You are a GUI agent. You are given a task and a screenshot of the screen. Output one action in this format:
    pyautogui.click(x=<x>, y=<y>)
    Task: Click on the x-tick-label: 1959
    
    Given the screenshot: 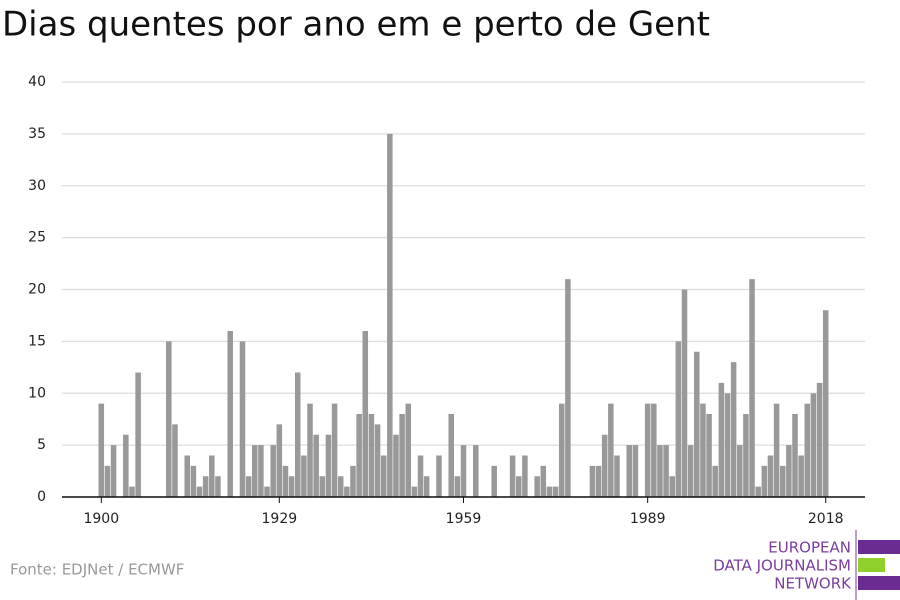 What is the action you would take?
    pyautogui.click(x=464, y=519)
    